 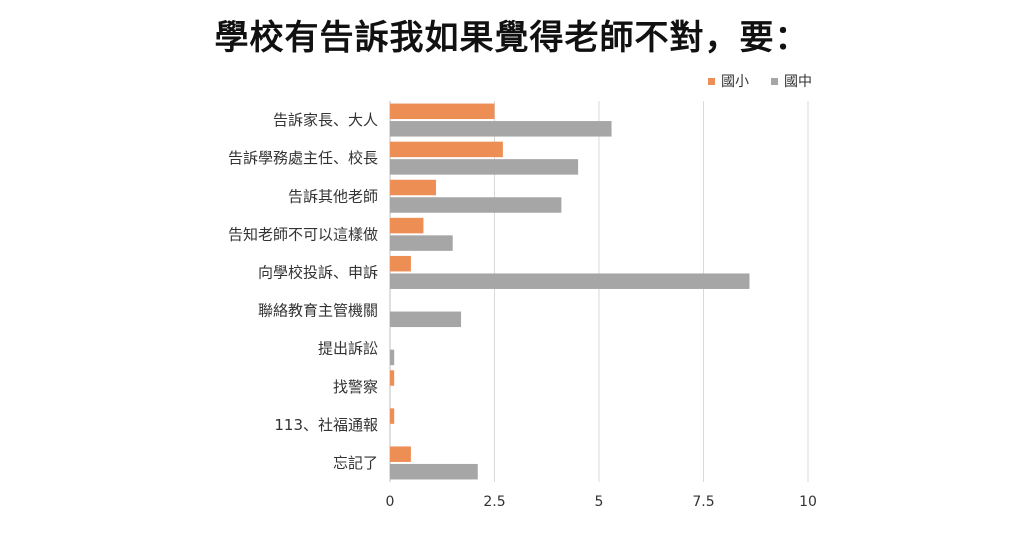 I want to click on x-tick-label: 7.5, so click(x=703, y=502).